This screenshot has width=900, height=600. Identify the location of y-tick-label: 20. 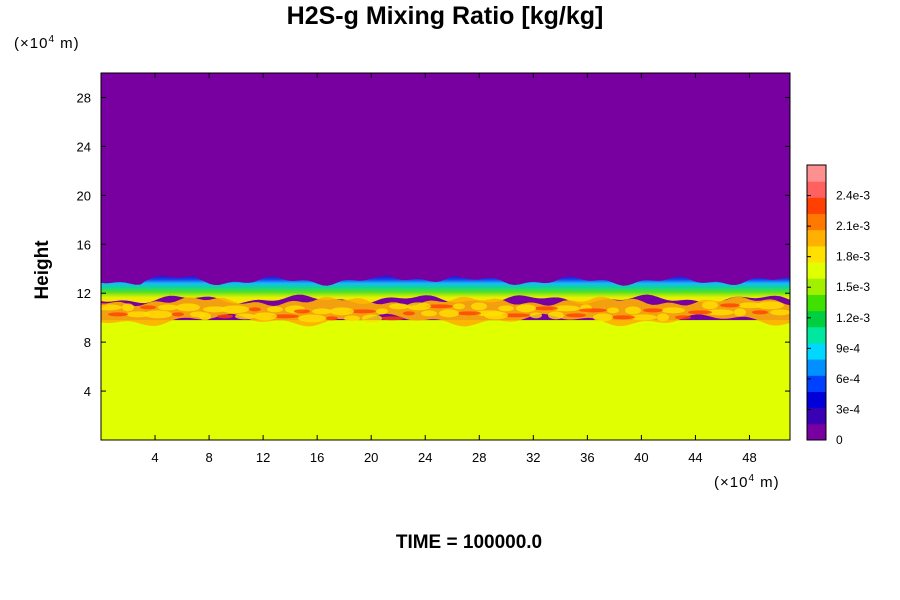
(84, 195).